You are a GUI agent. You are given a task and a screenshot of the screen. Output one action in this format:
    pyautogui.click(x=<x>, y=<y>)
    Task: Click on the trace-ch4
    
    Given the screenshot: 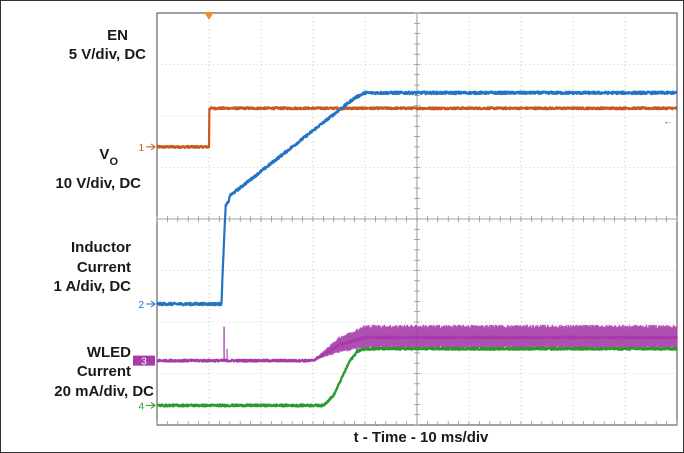 What is the action you would take?
    pyautogui.click(x=417, y=377)
    